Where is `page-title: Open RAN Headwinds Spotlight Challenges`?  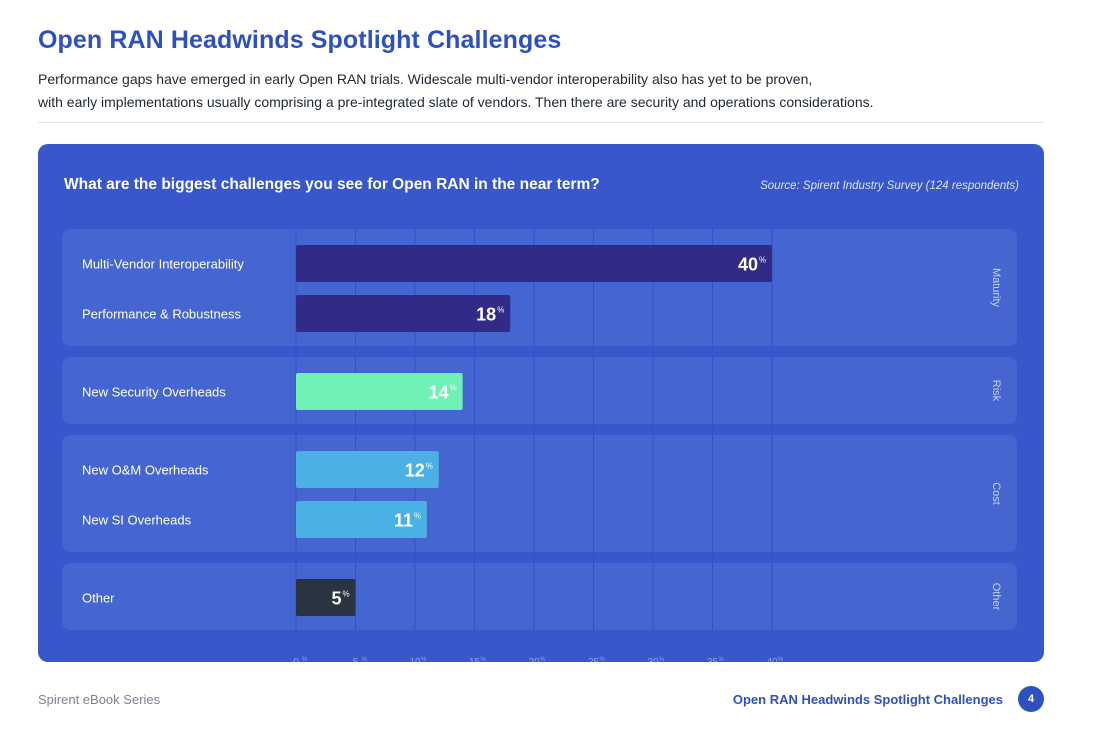 page-title: Open RAN Headwinds Spotlight Challenges is located at coordinates (300, 40).